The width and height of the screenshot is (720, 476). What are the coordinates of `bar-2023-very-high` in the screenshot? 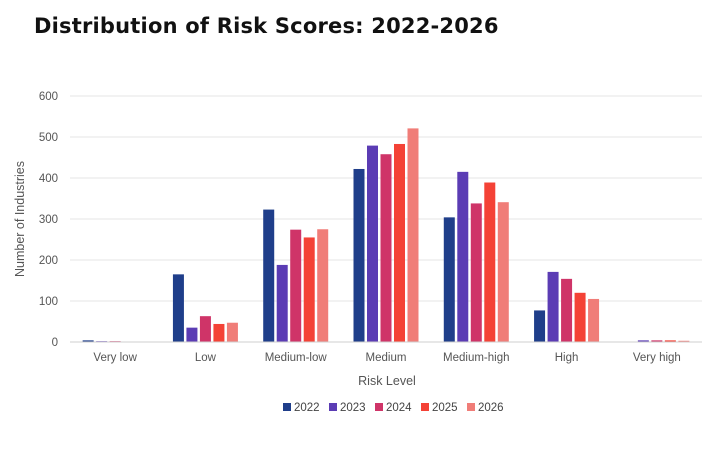 It's located at (643, 341).